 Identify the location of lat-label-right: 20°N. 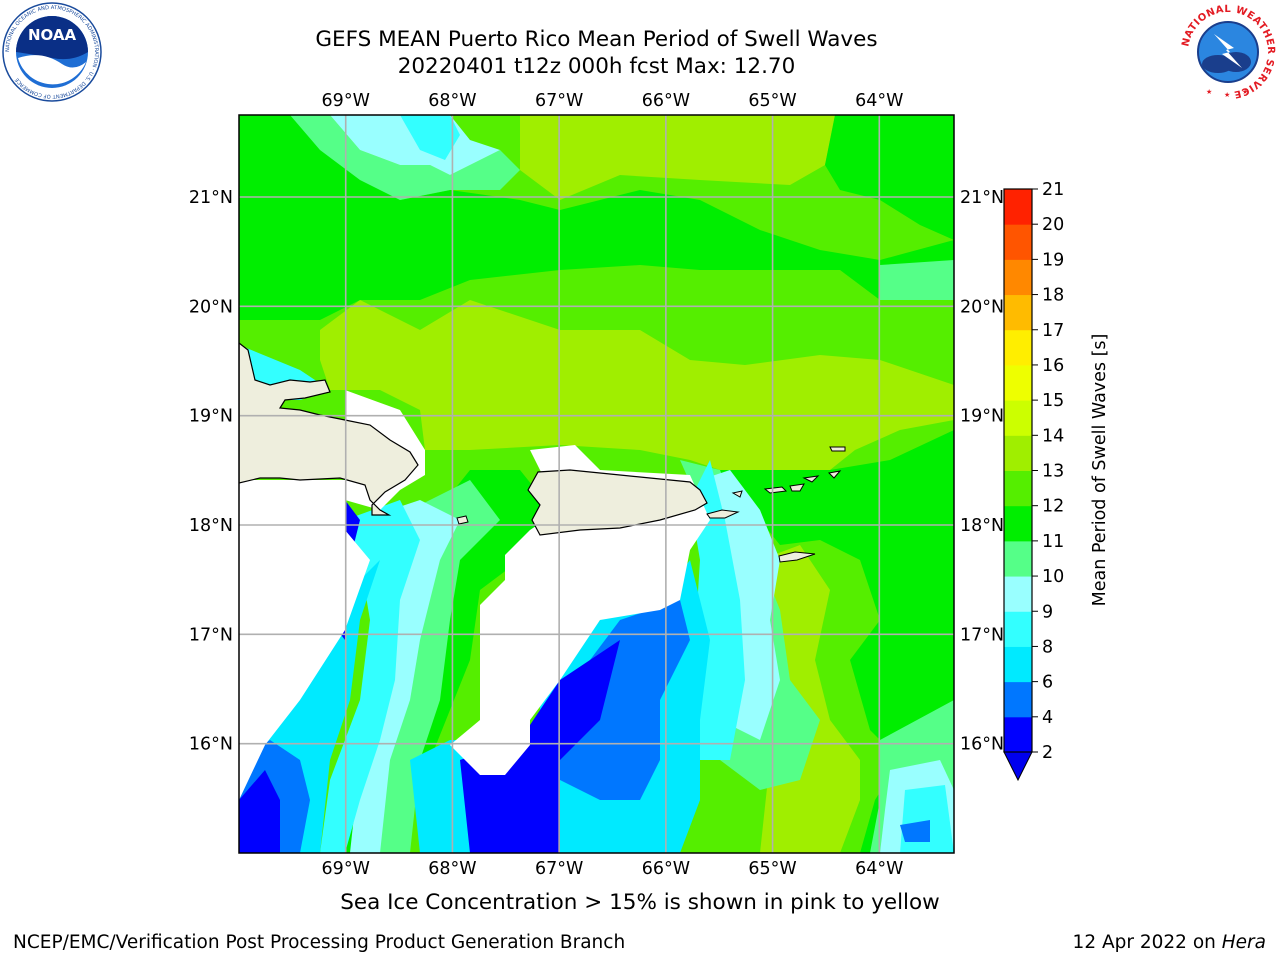
(982, 307).